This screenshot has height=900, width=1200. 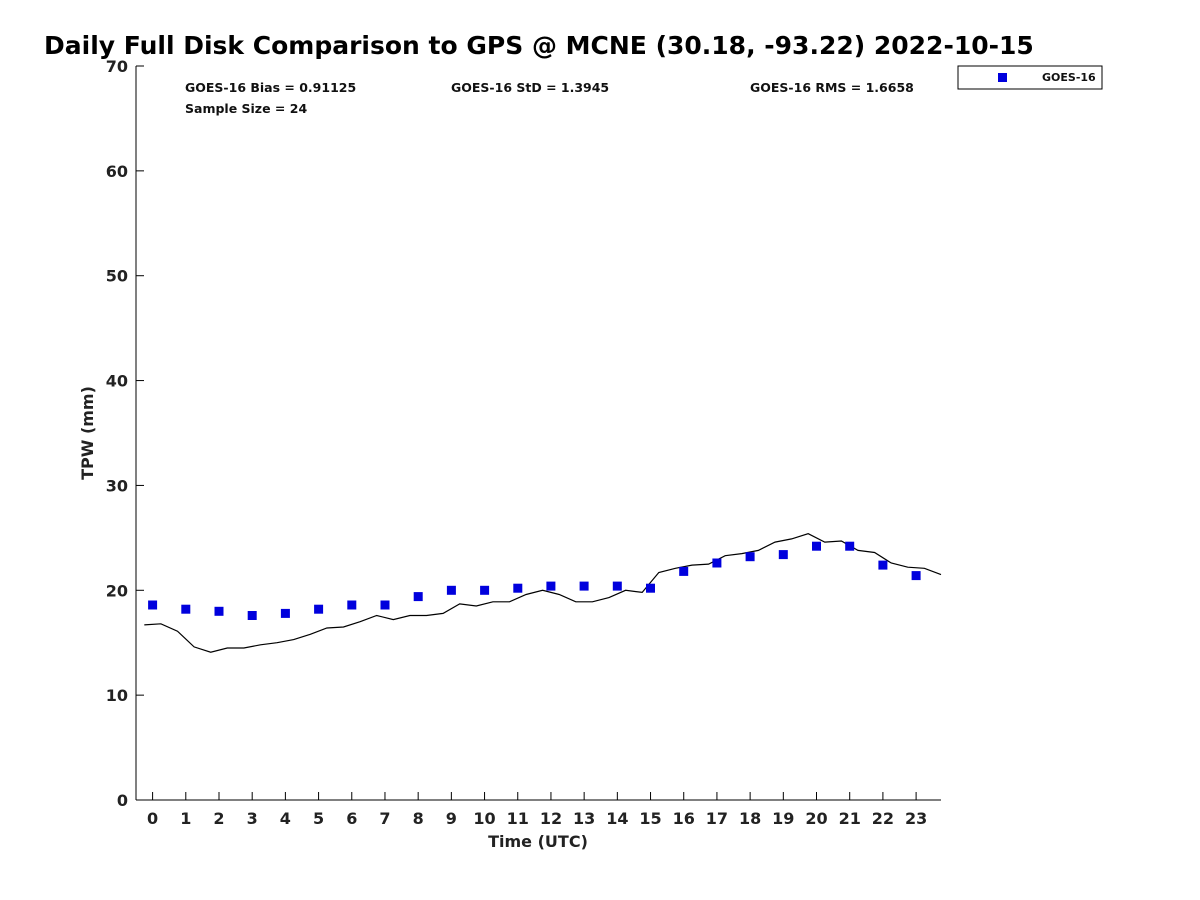 What do you see at coordinates (246, 108) in the screenshot?
I see `stat-sample-size: Sample Size = 24` at bounding box center [246, 108].